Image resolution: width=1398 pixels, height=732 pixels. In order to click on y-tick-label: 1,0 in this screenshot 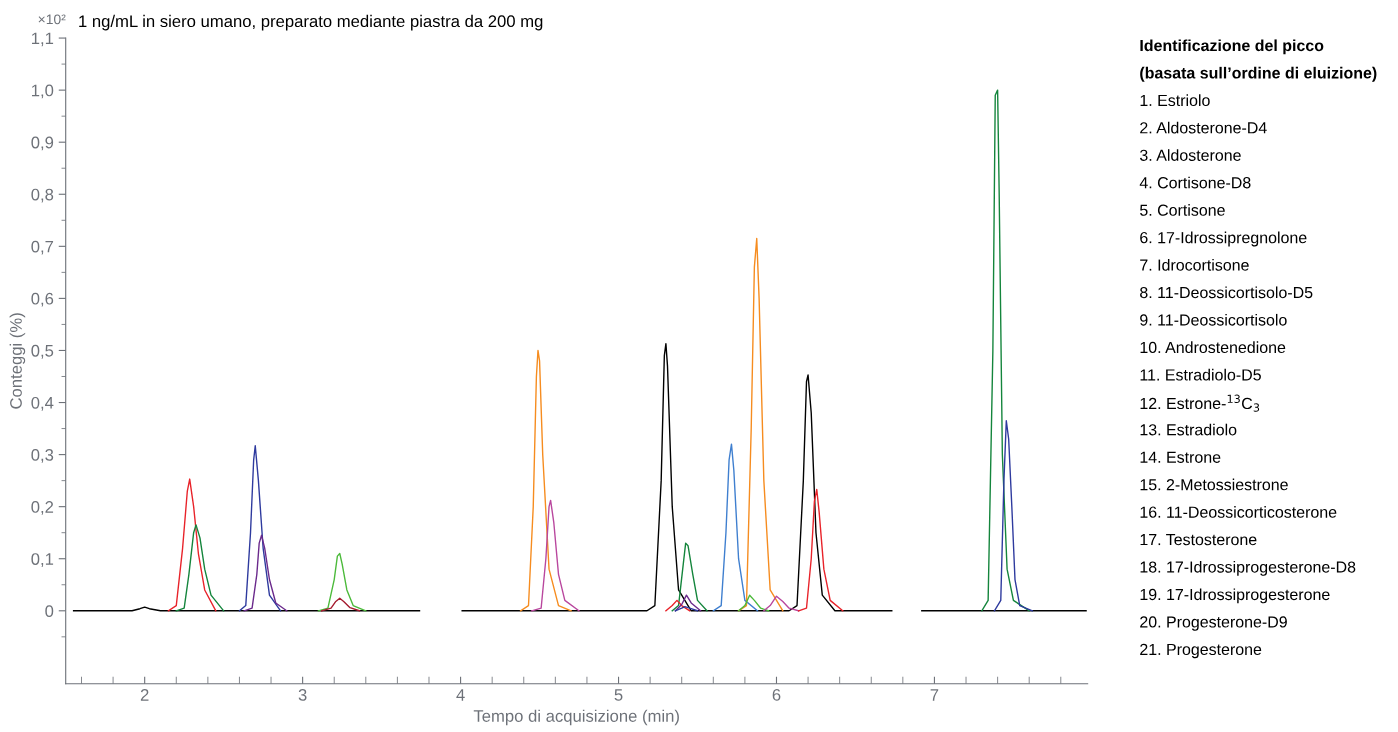, I will do `click(43, 91)`.